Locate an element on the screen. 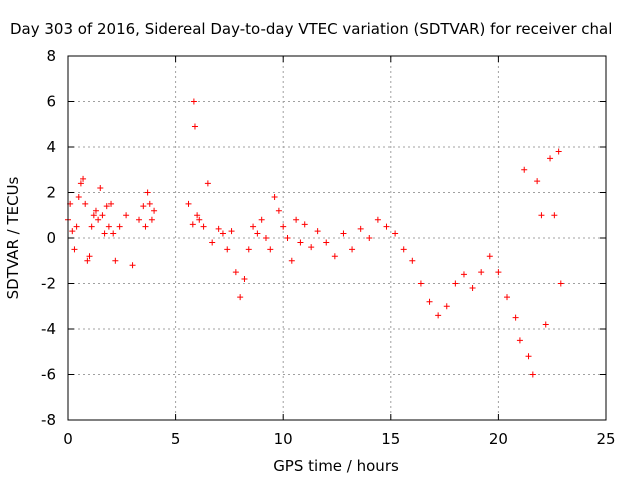  x-axis-label: GPS time / hours is located at coordinates (336, 466).